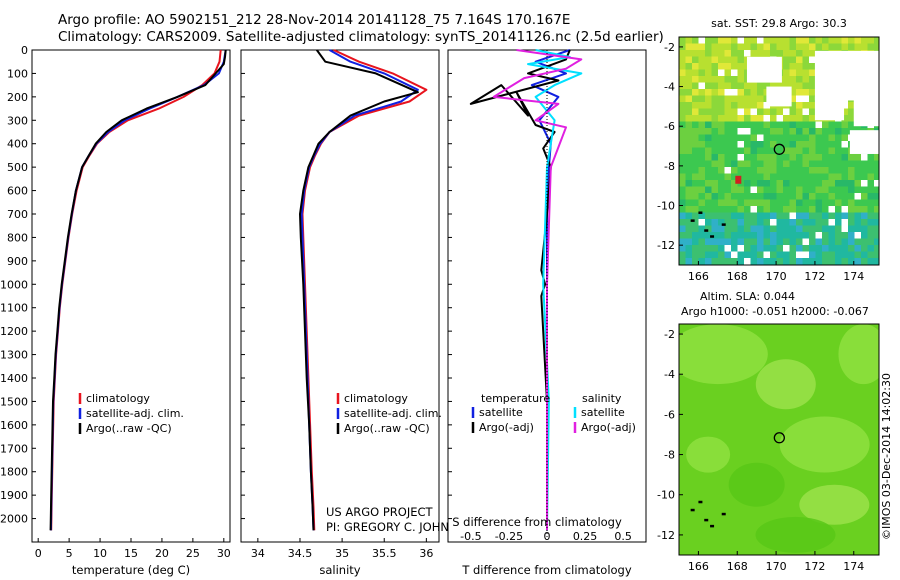 This screenshot has width=900, height=580. Describe the element at coordinates (14, 331) in the screenshot. I see `depth-tick-label: 1200` at that location.